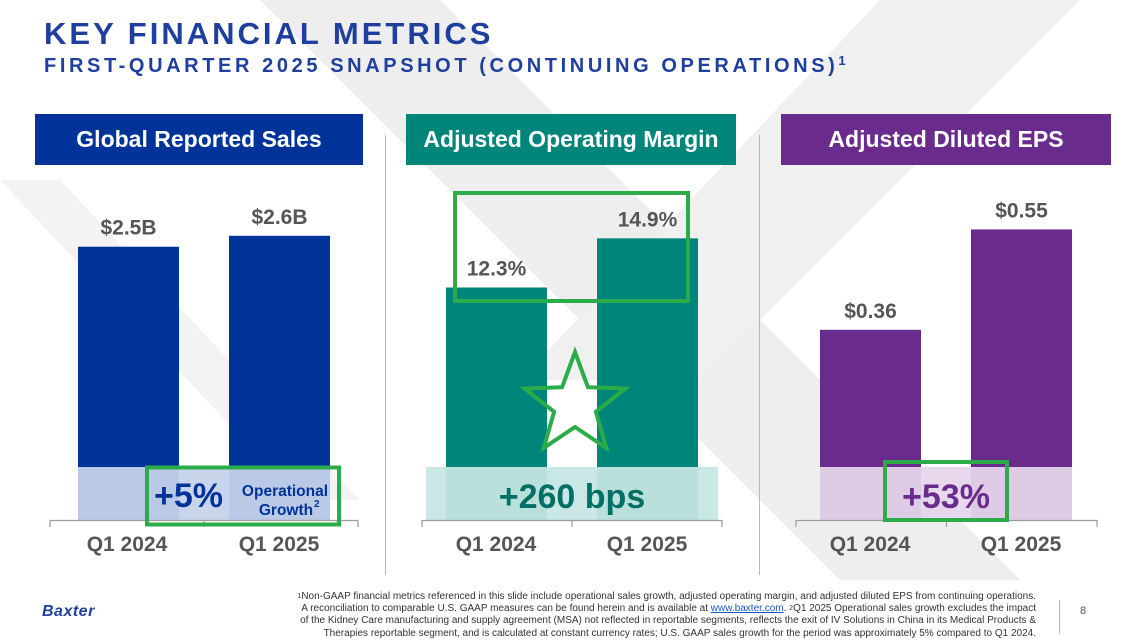  What do you see at coordinates (285, 491) in the screenshot?
I see `sales-callout-label-line-1: Operational` at bounding box center [285, 491].